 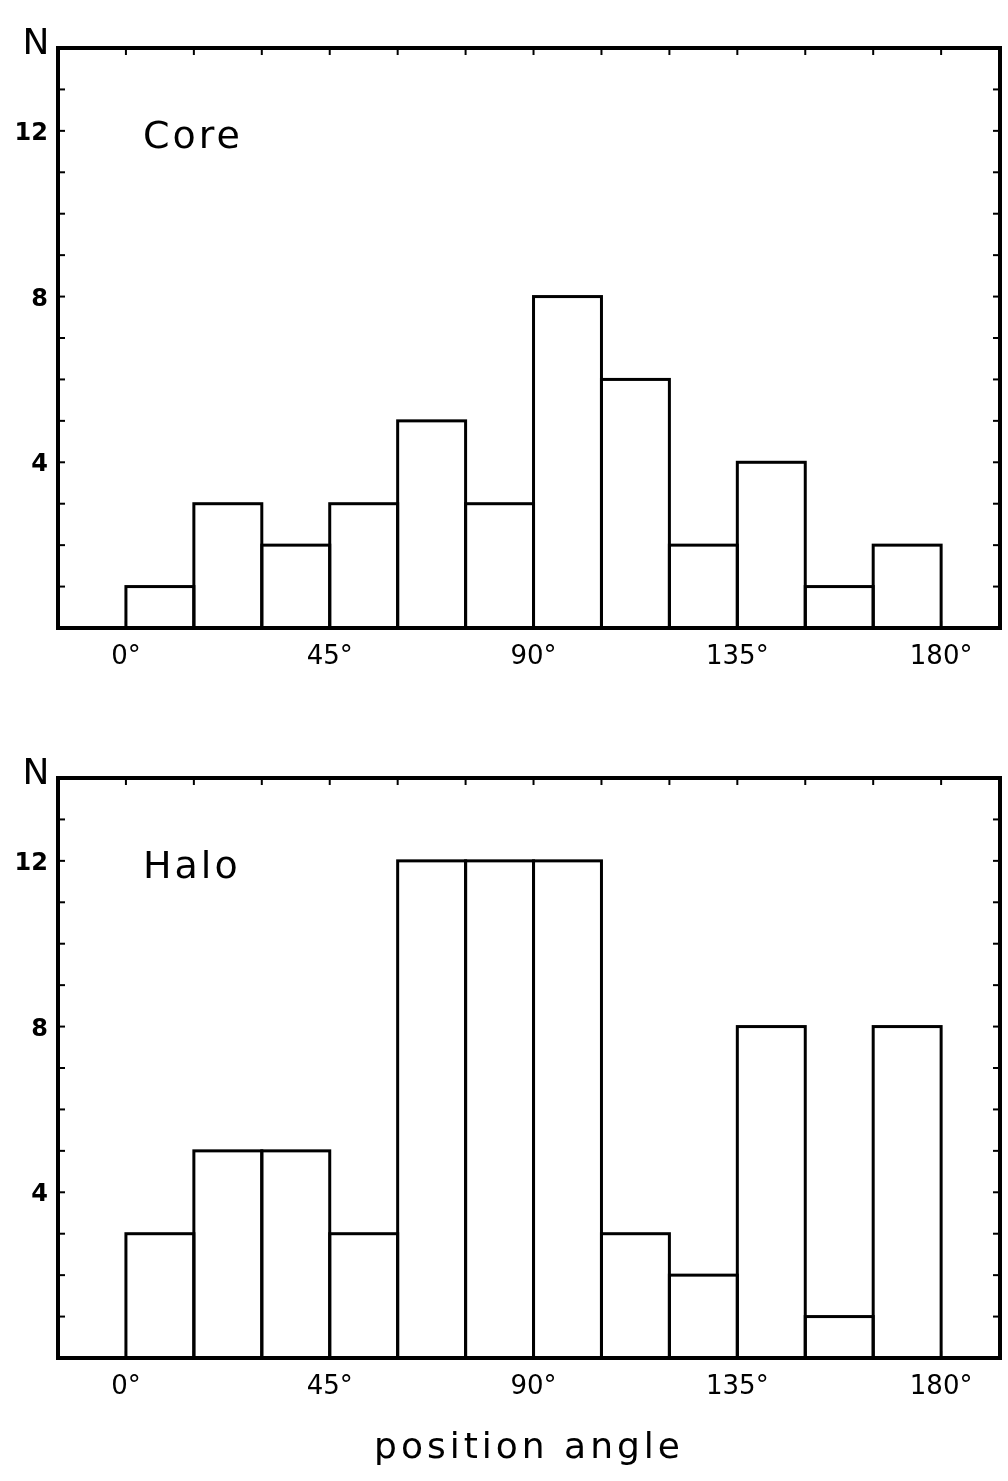 What do you see at coordinates (529, 1445) in the screenshot?
I see `x-axis-title: position angle` at bounding box center [529, 1445].